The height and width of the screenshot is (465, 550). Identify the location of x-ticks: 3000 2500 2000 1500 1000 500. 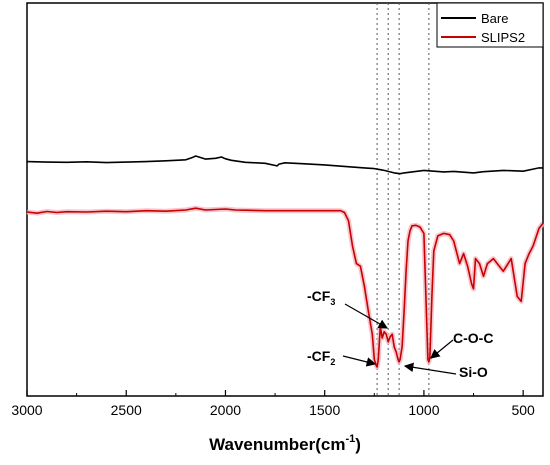
(273, 404).